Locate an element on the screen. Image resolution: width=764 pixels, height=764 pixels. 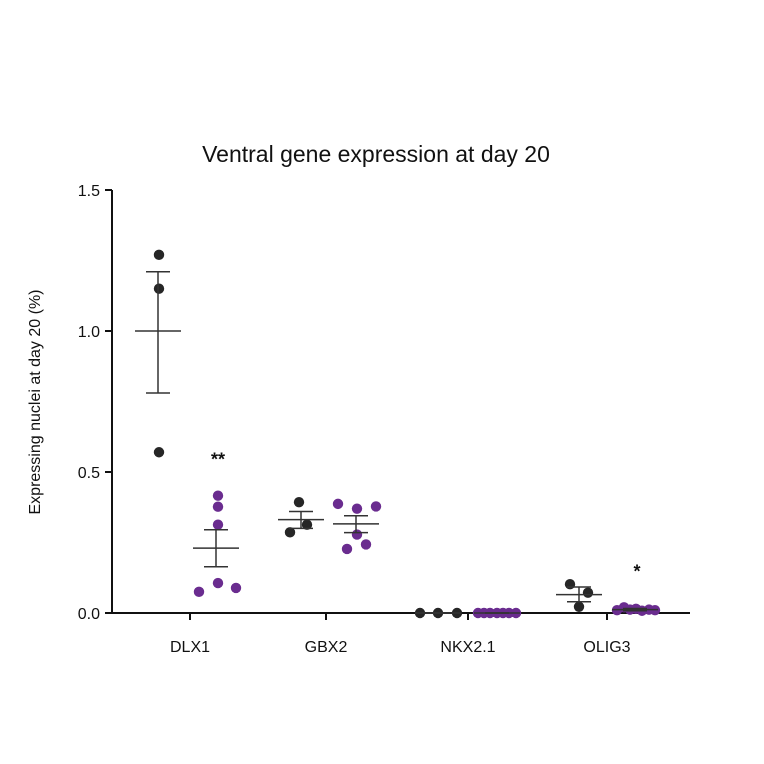
significance-label: * is located at coordinates (636, 571).